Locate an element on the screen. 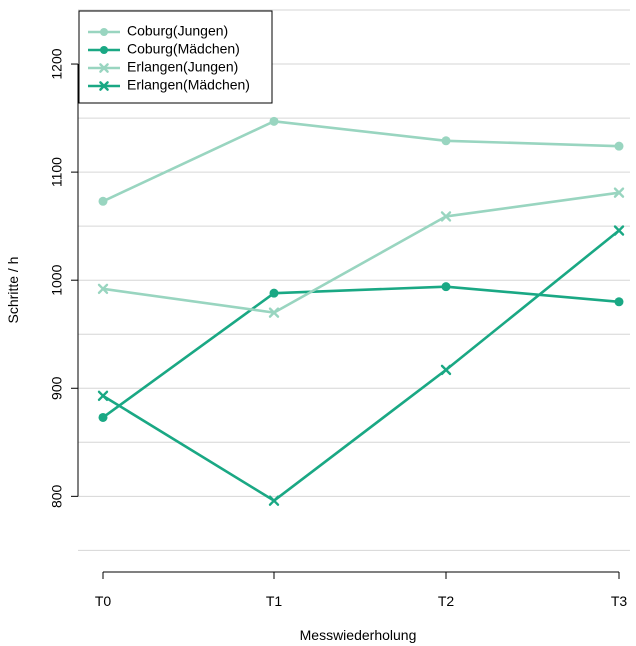 This screenshot has width=636, height=646. y-tick-label: 1200 is located at coordinates (57, 63).